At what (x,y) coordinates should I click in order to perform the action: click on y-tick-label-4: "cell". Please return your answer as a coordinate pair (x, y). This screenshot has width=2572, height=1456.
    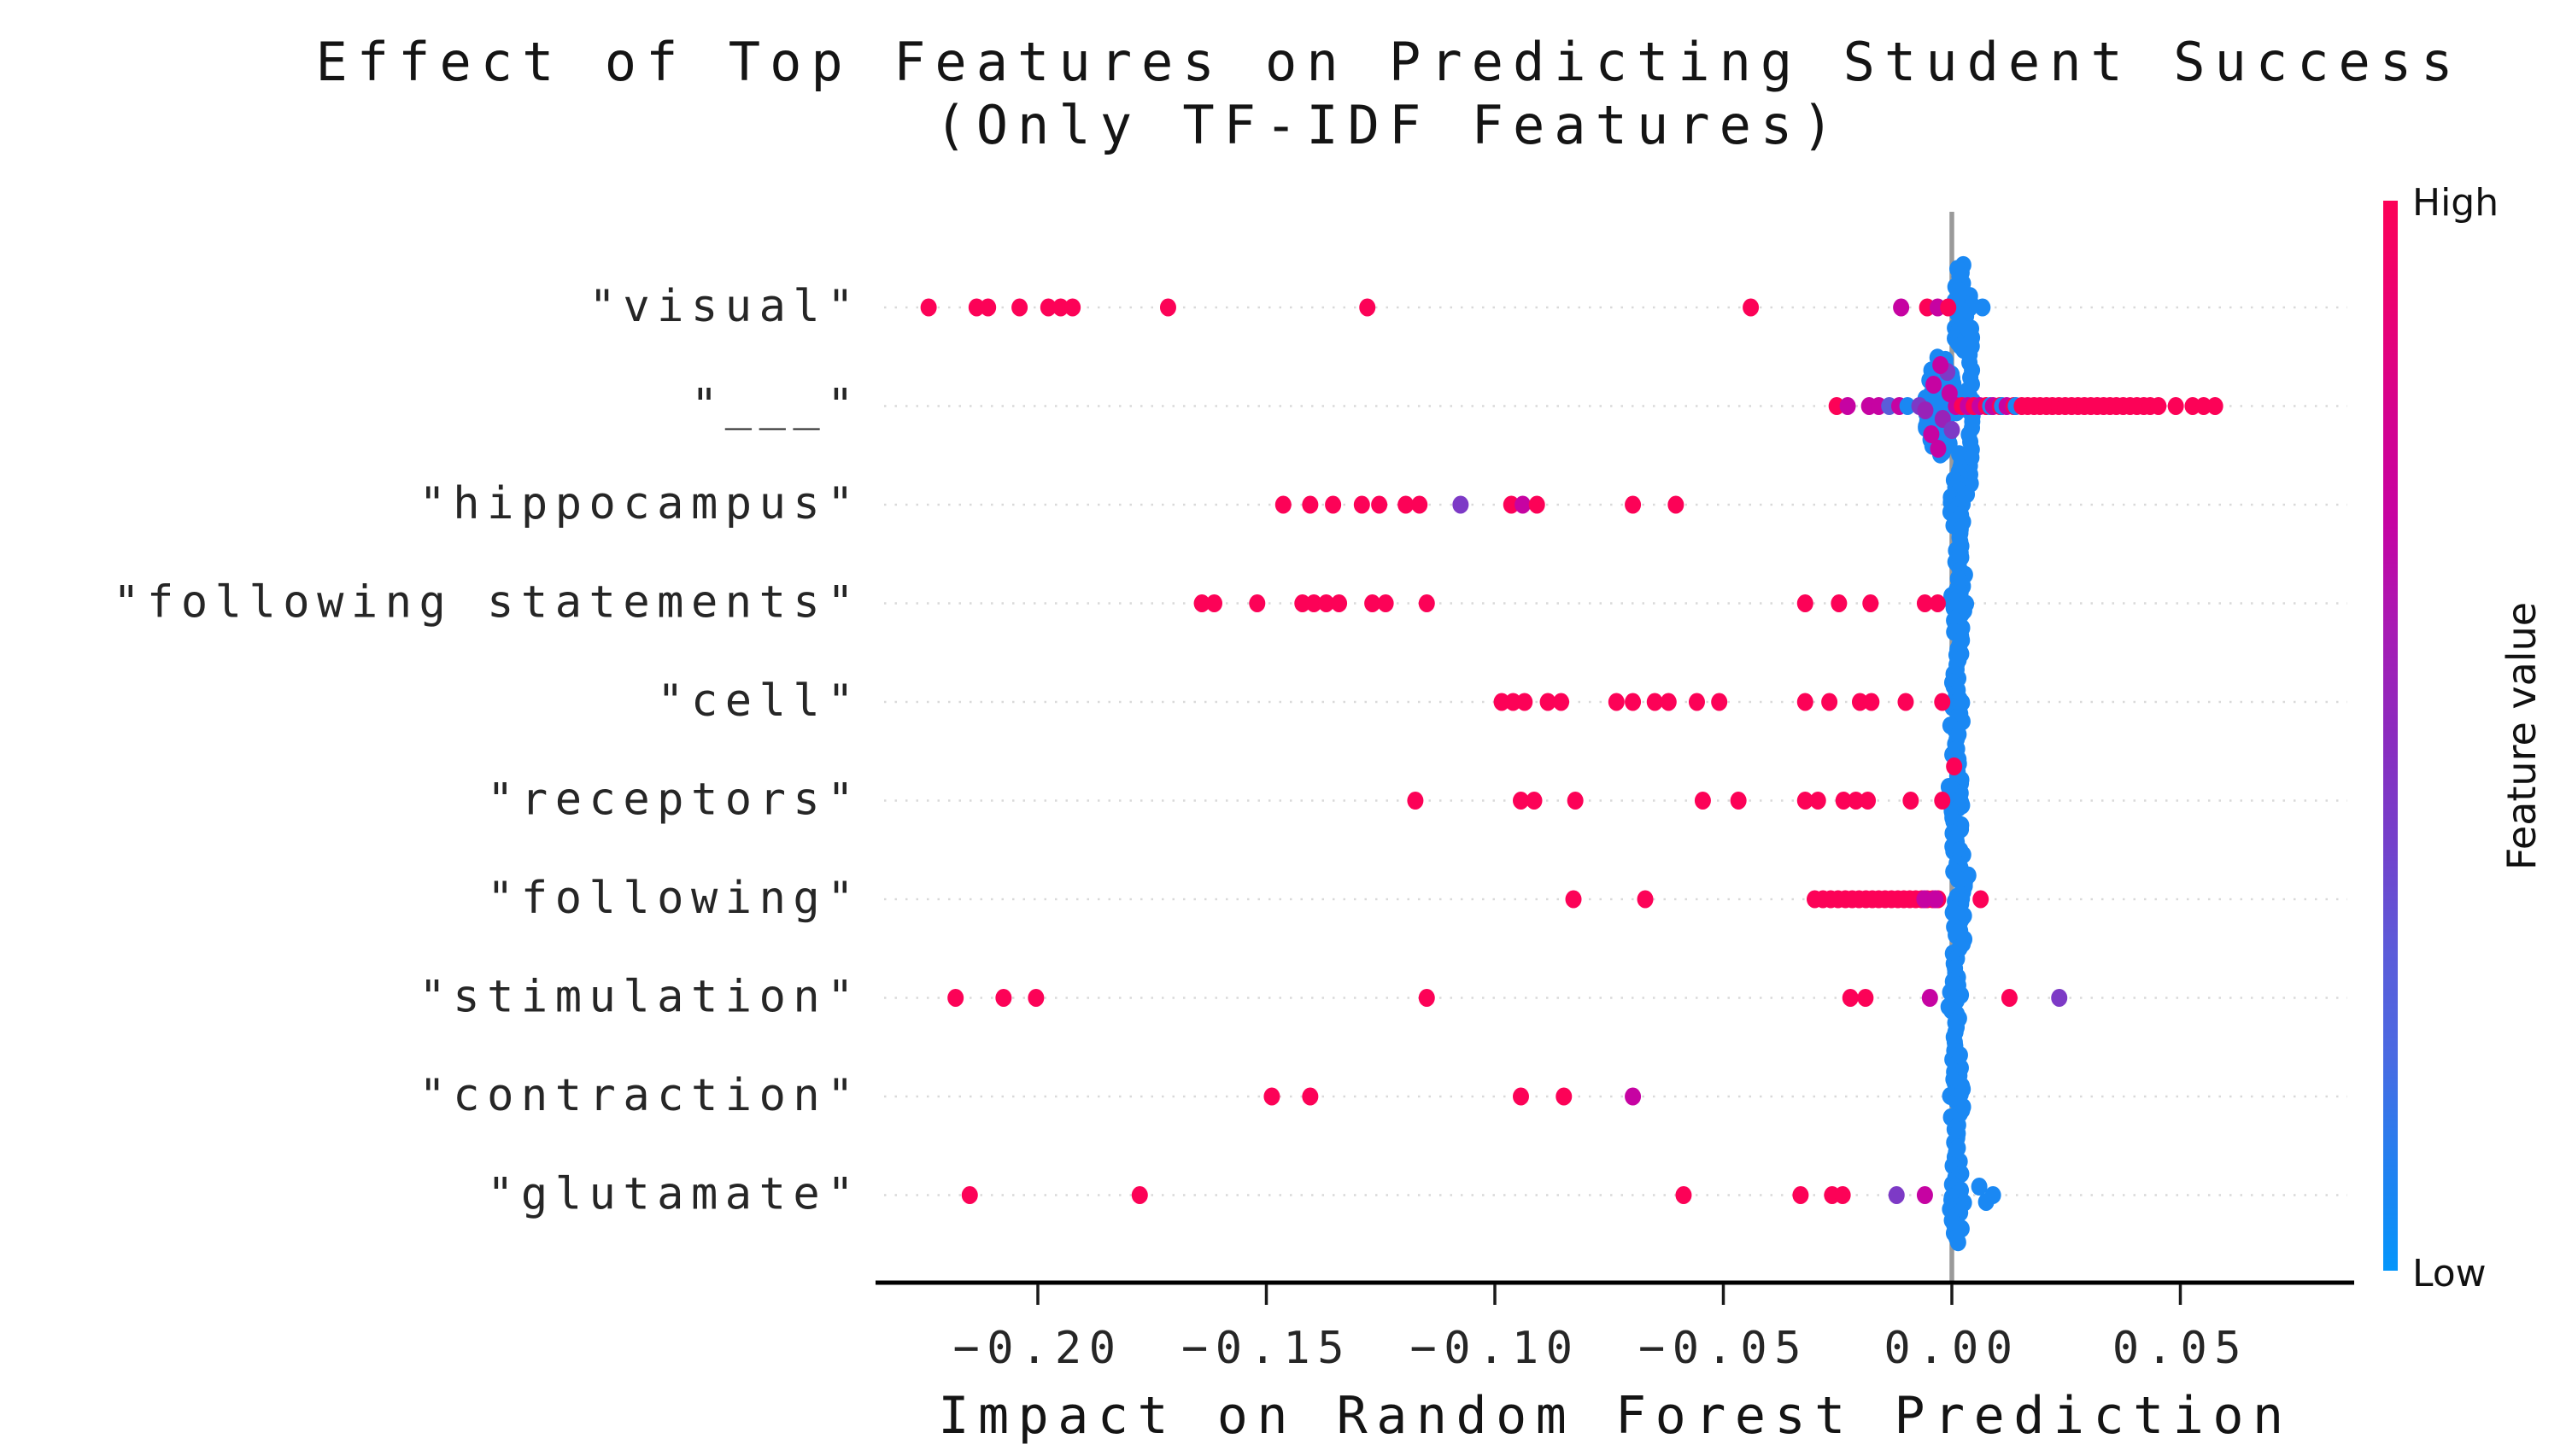
    Looking at the image, I should click on (759, 701).